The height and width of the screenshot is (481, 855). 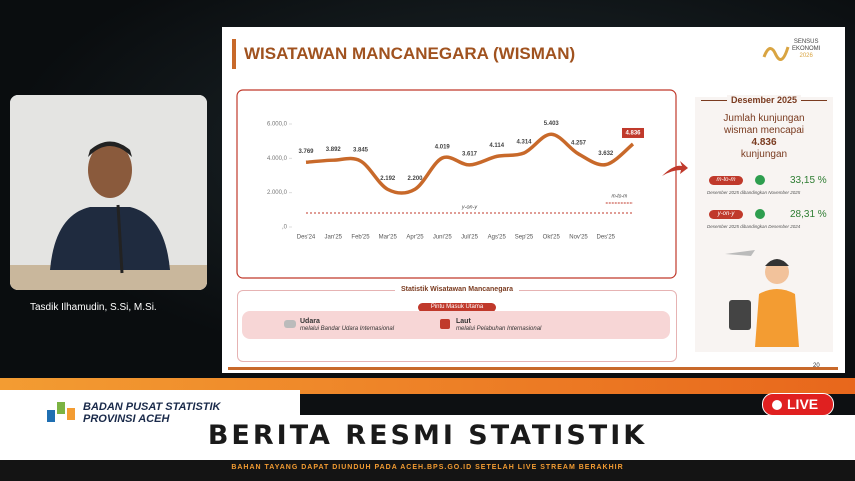 What do you see at coordinates (497, 238) in the screenshot?
I see `x-tick-label: Ags'25` at bounding box center [497, 238].